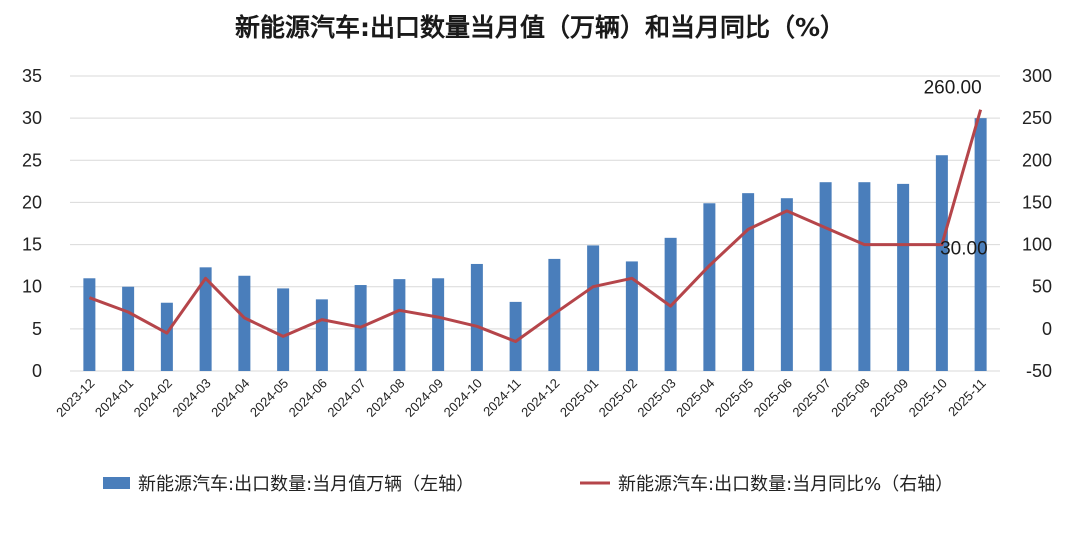 The image size is (1080, 539). Describe the element at coordinates (1042, 287) in the screenshot. I see `right-tick-label: 50` at that location.